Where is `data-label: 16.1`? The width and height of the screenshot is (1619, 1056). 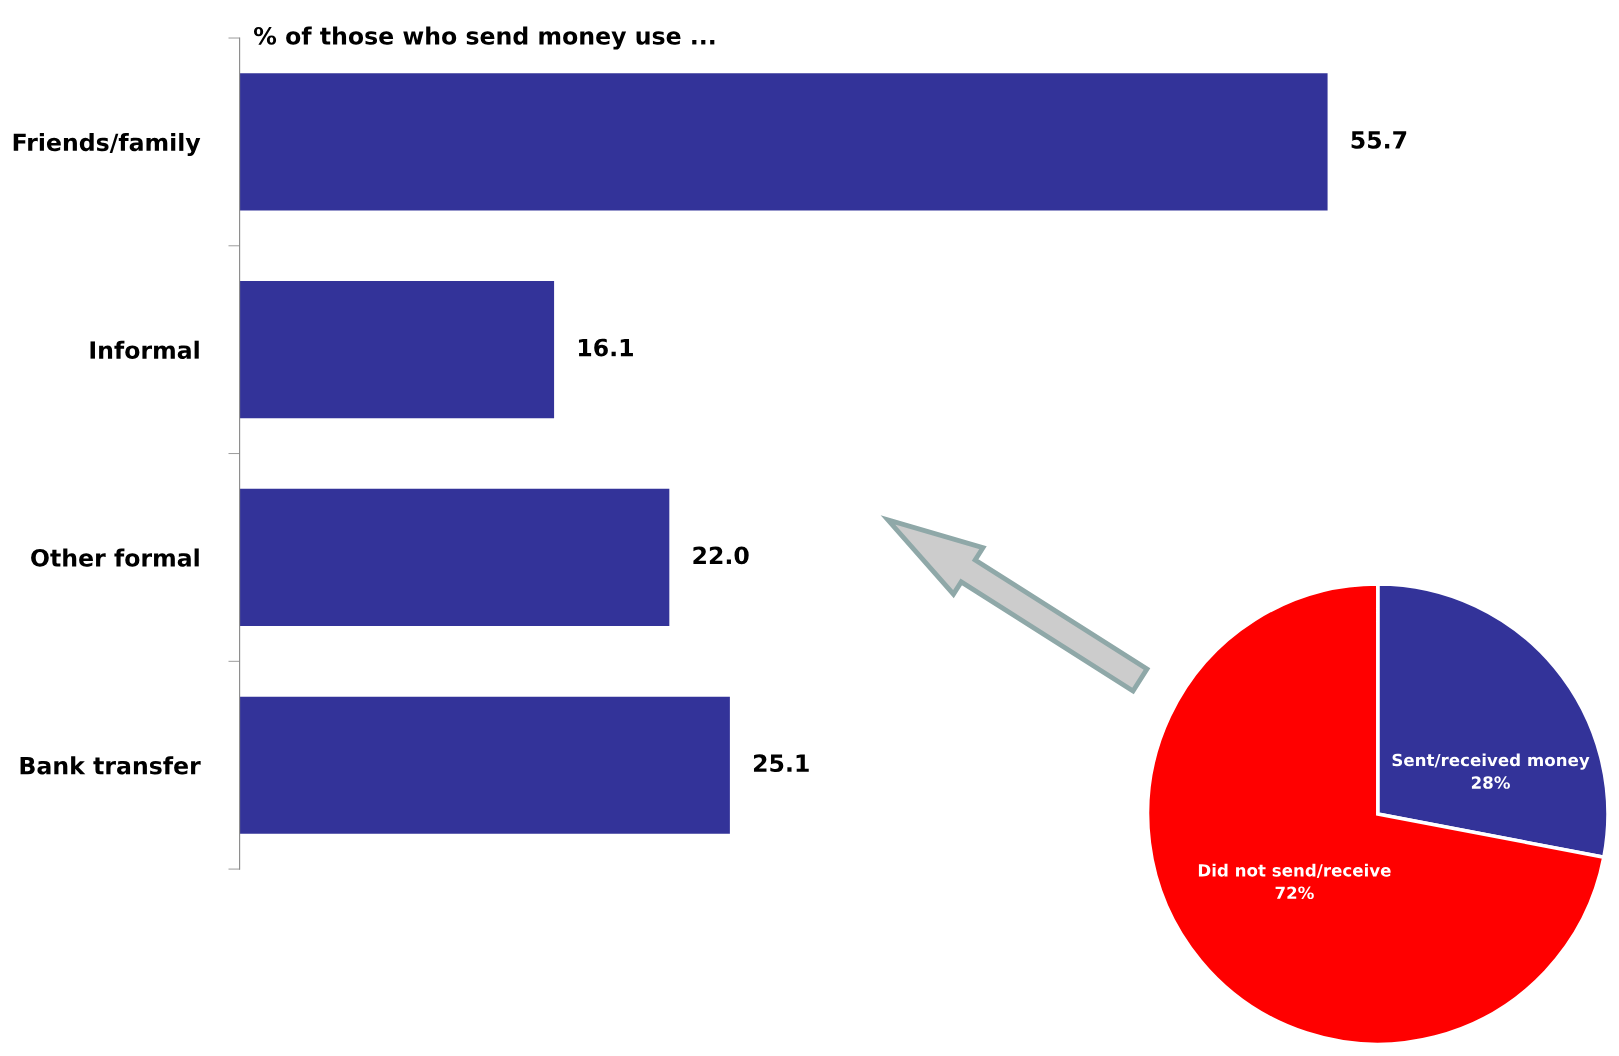
data-label: 16.1 is located at coordinates (605, 347).